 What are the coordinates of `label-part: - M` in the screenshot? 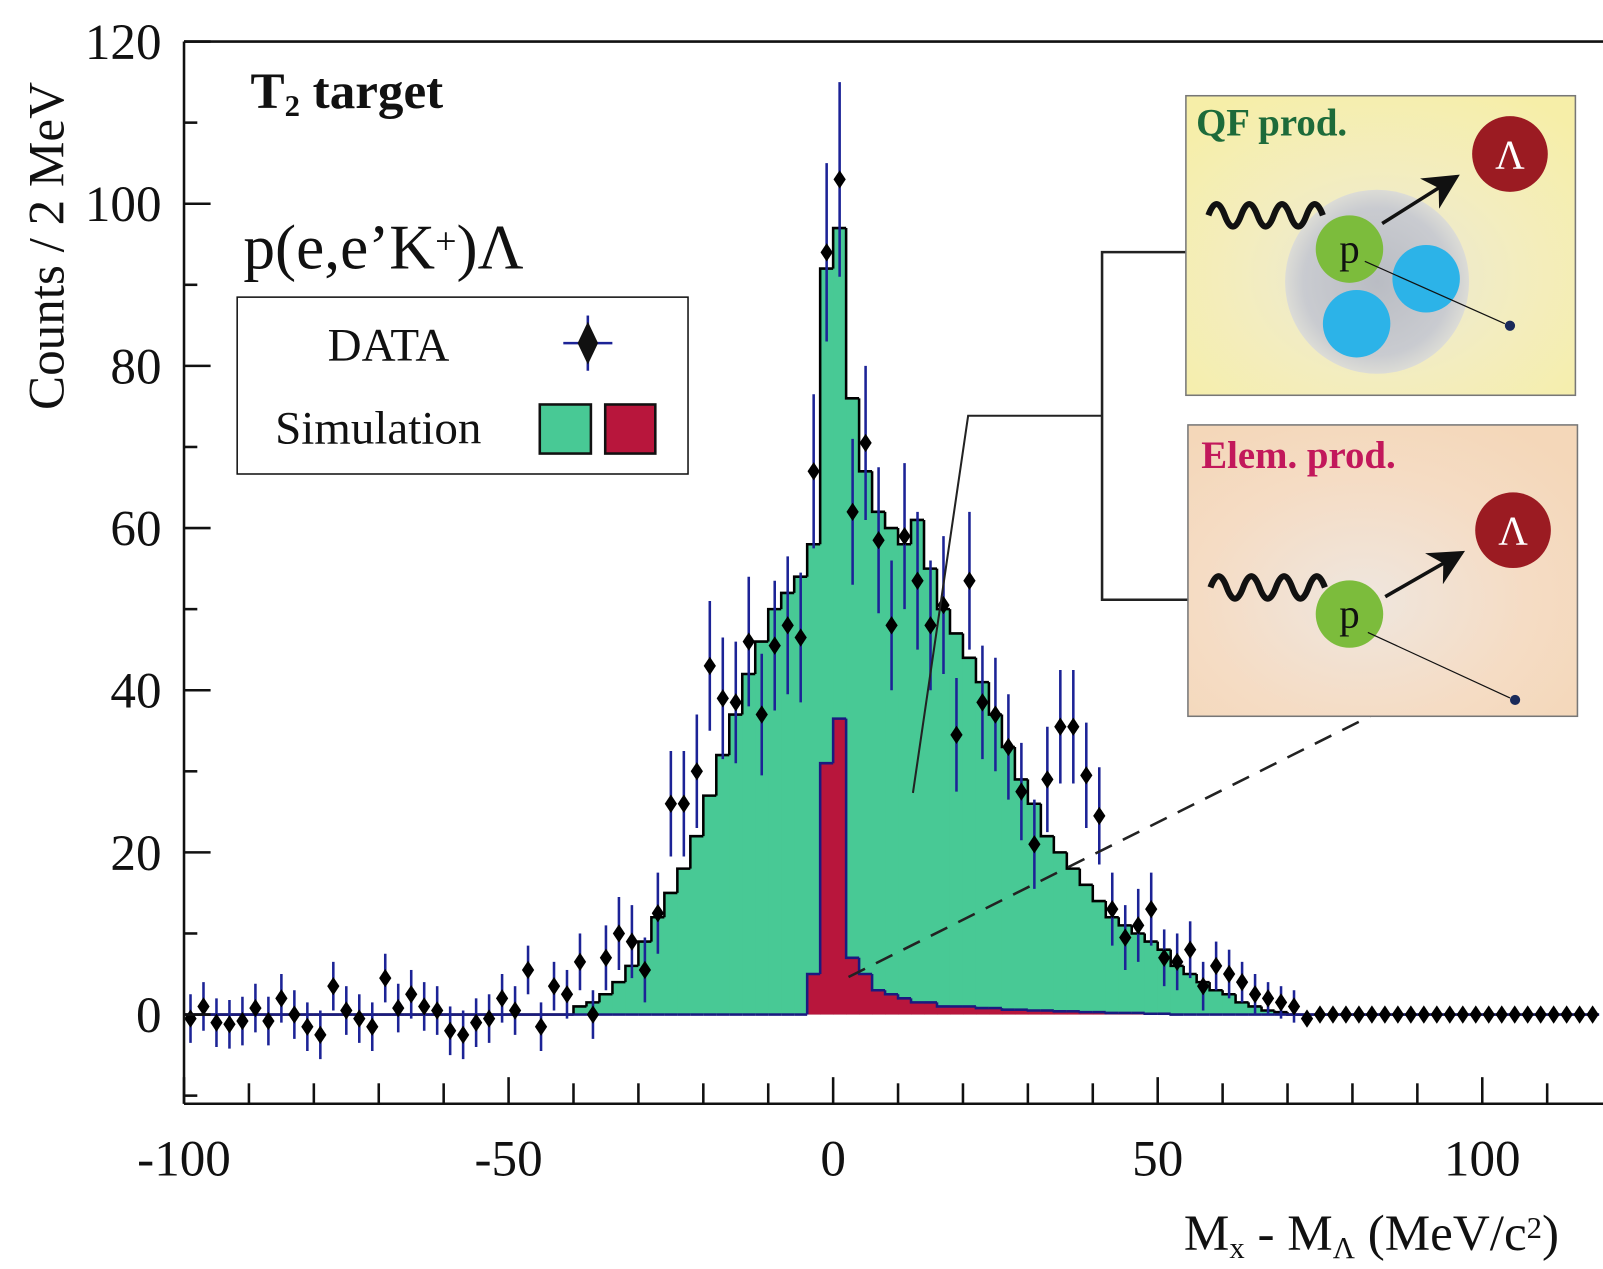 It's located at (1289, 1233).